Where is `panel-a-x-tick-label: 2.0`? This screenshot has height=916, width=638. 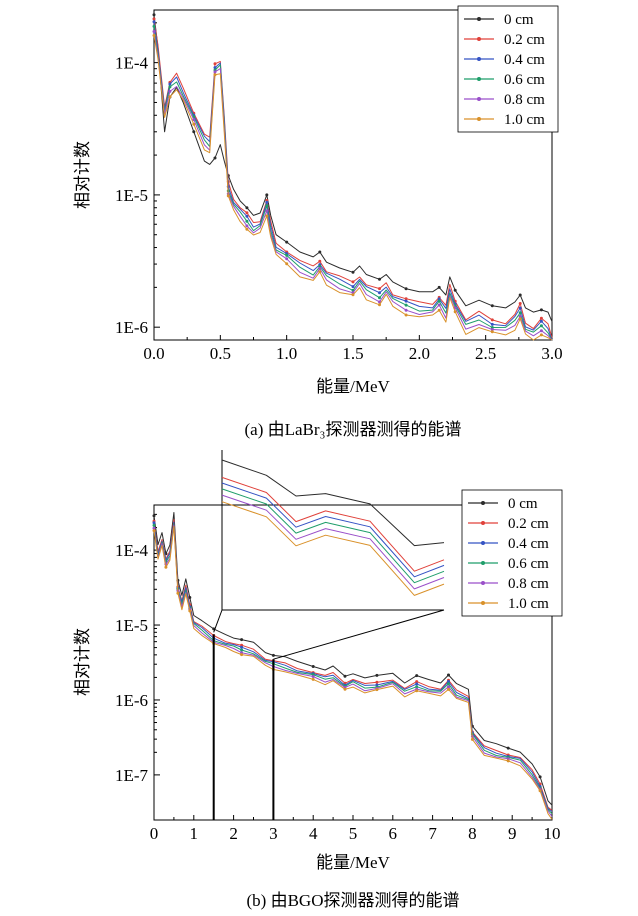 panel-a-x-tick-label: 2.0 is located at coordinates (419, 353).